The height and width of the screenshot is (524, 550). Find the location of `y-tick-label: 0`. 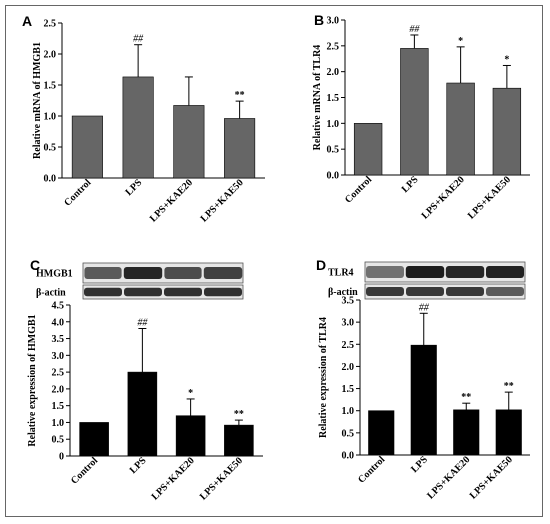

y-tick-label: 0 is located at coordinates (61, 457).